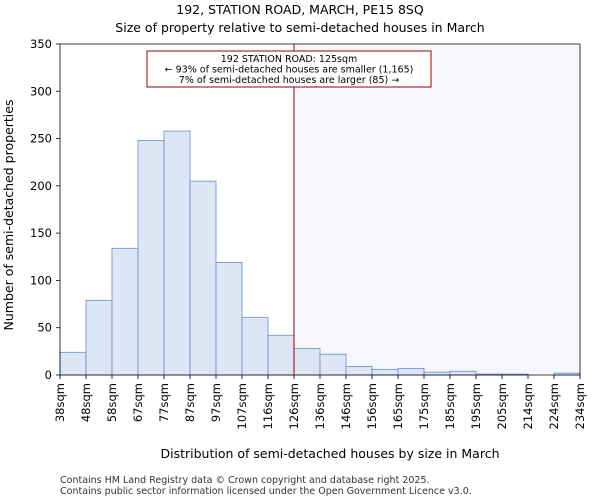  I want to click on bar-38sqm, so click(73, 363).